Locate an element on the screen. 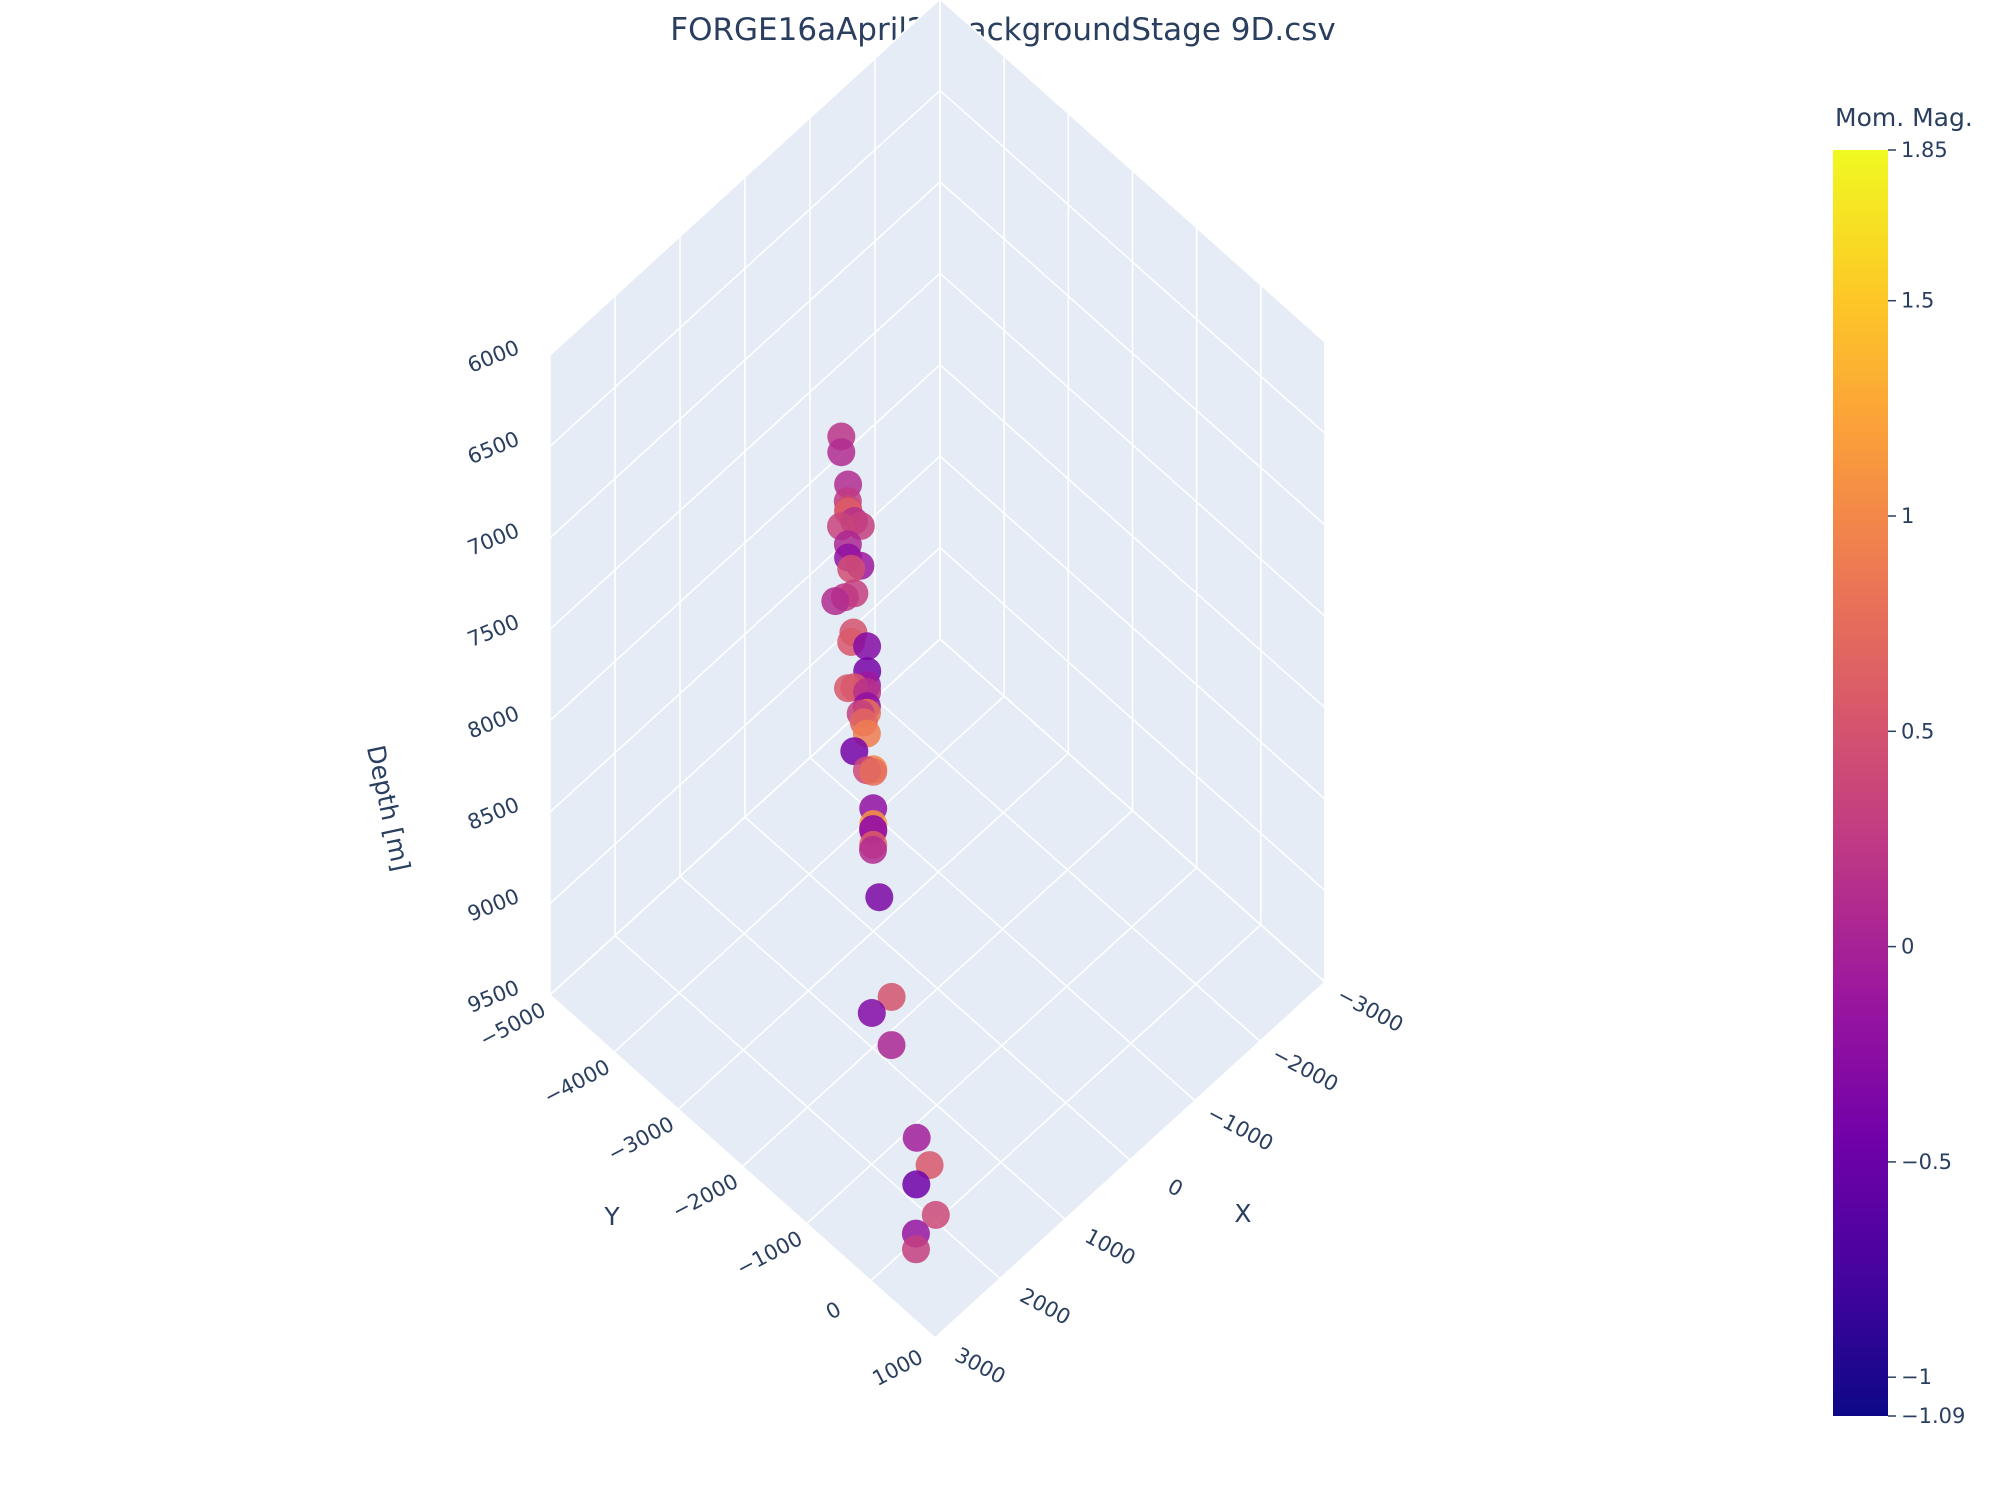  colorbar-ticks: 1.85 1.5 1 0.5 0 −0.5 −1 −1.09 is located at coordinates (1926, 783).